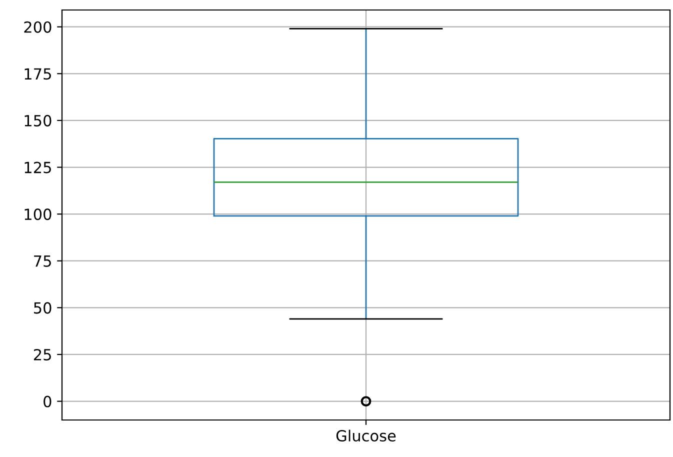 This screenshot has height=457, width=673. What do you see at coordinates (38, 27) in the screenshot?
I see `y-tick-label: 200` at bounding box center [38, 27].